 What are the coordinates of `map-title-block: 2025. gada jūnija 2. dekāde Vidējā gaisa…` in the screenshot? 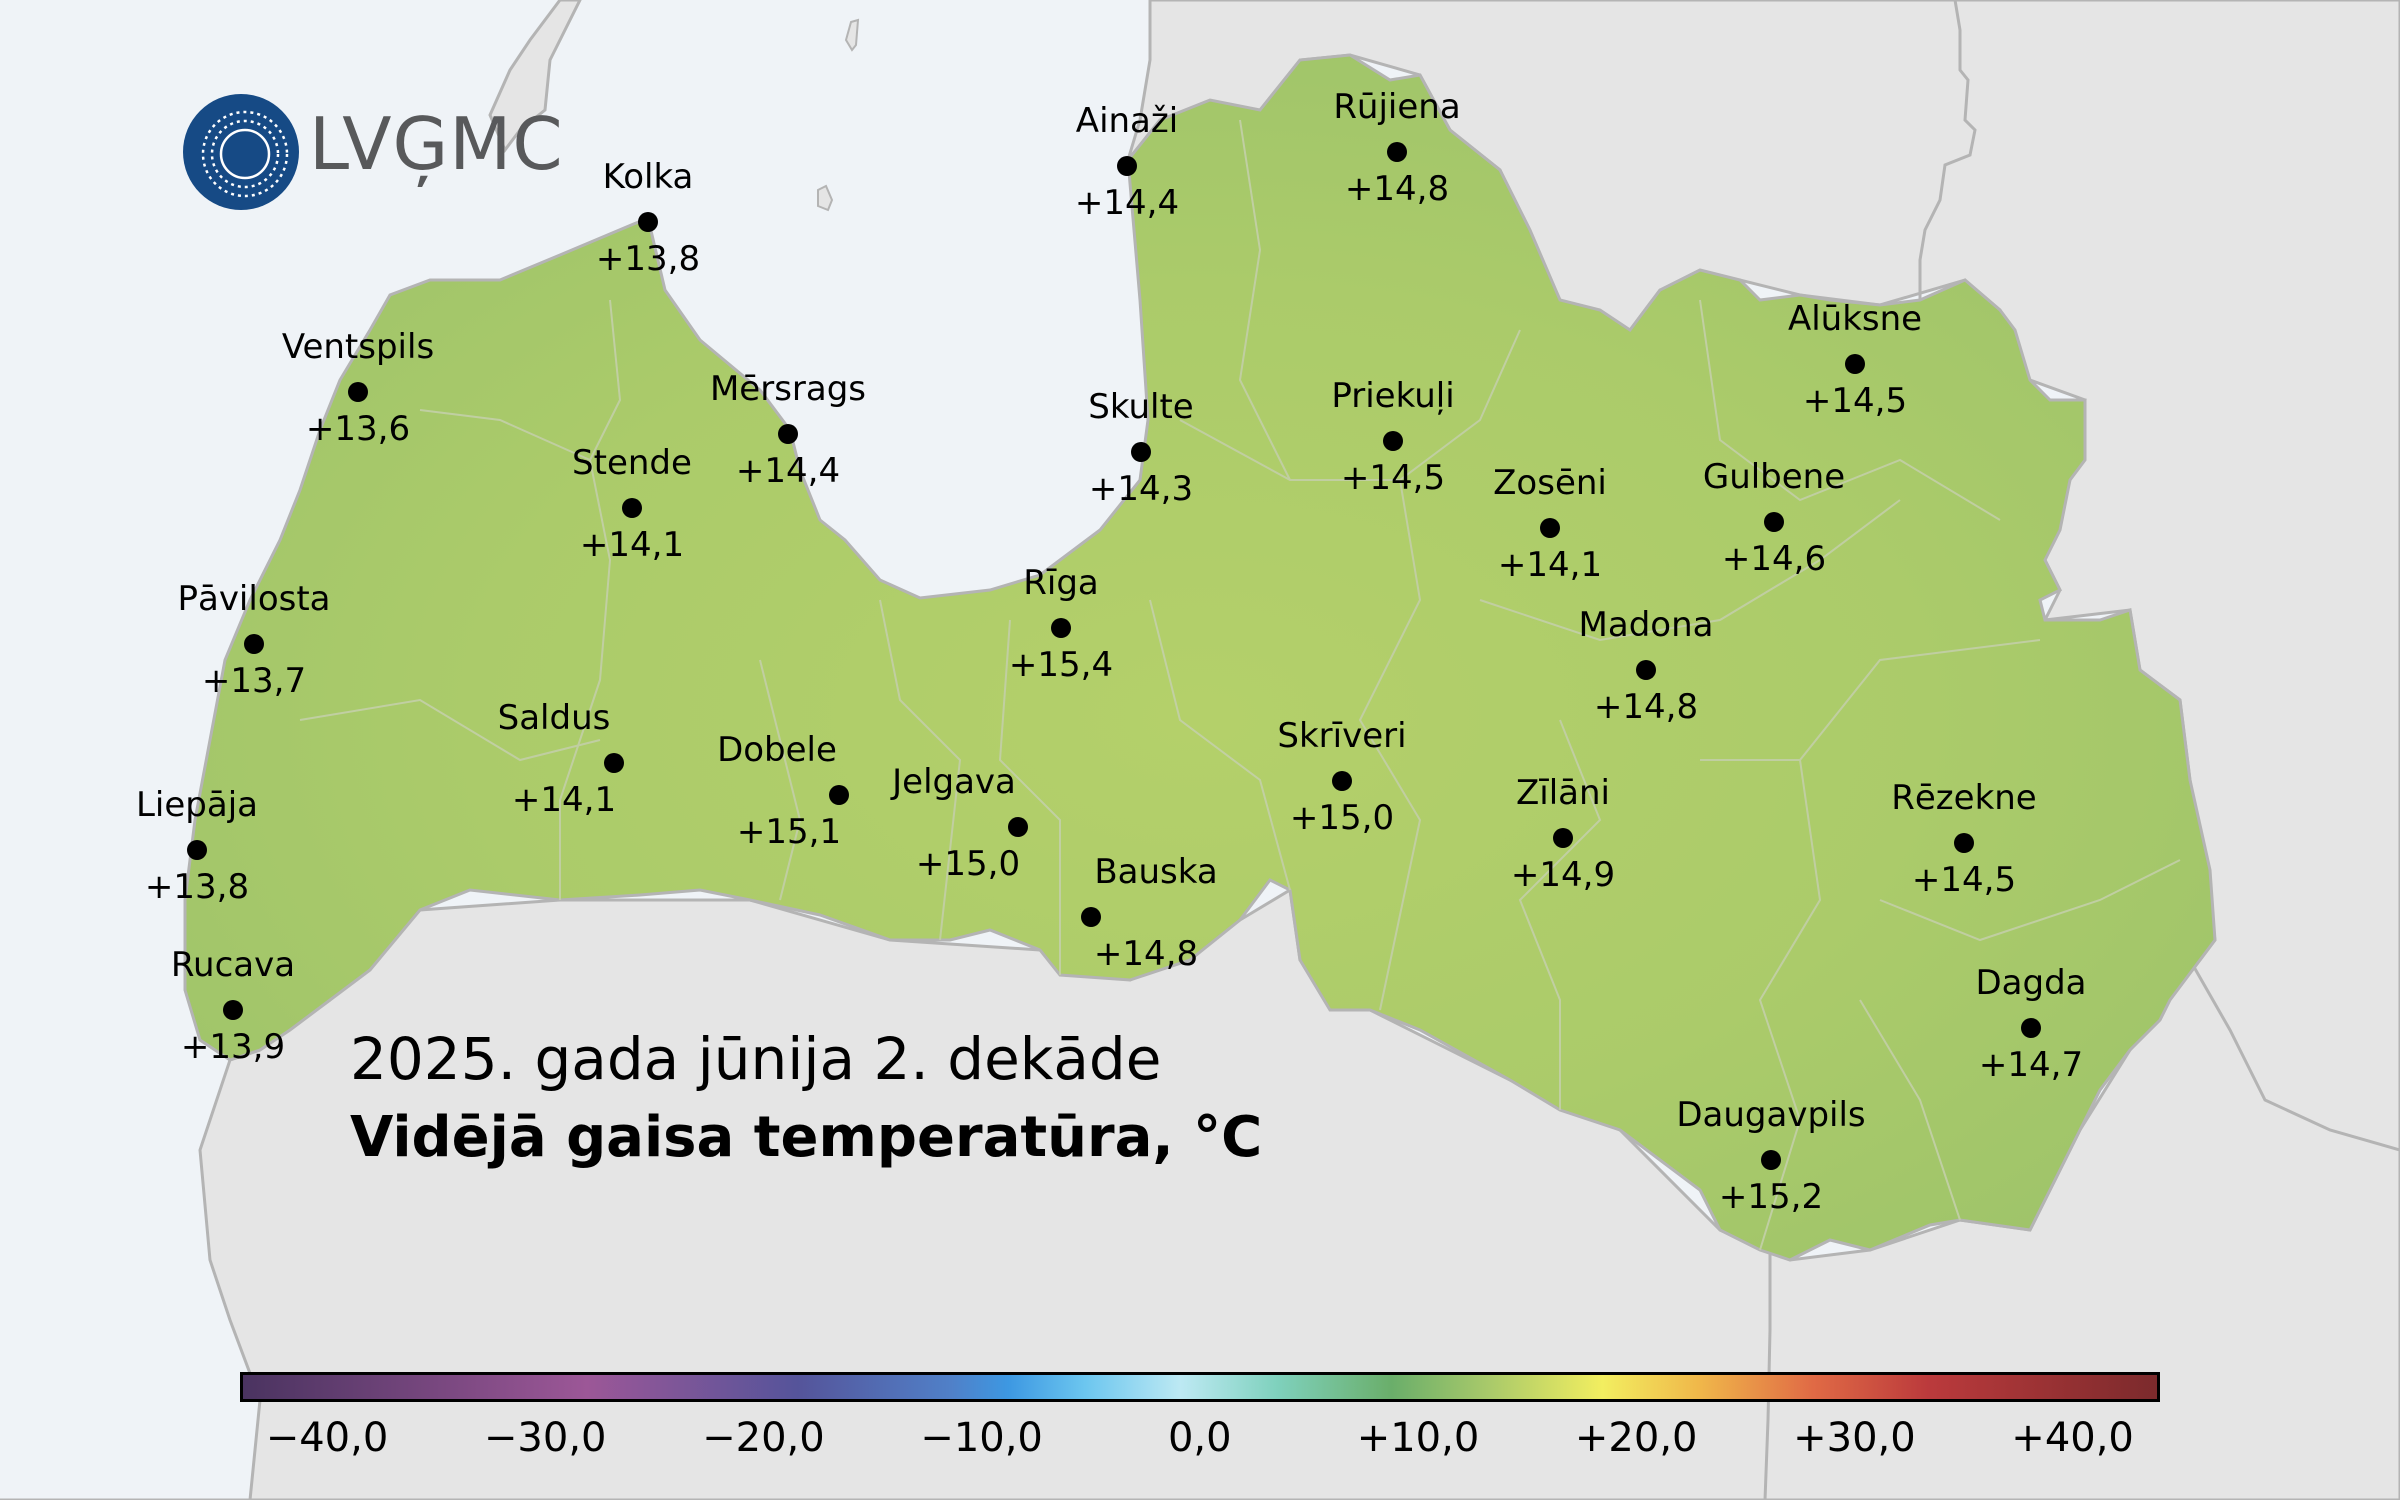 It's located at (806, 1098).